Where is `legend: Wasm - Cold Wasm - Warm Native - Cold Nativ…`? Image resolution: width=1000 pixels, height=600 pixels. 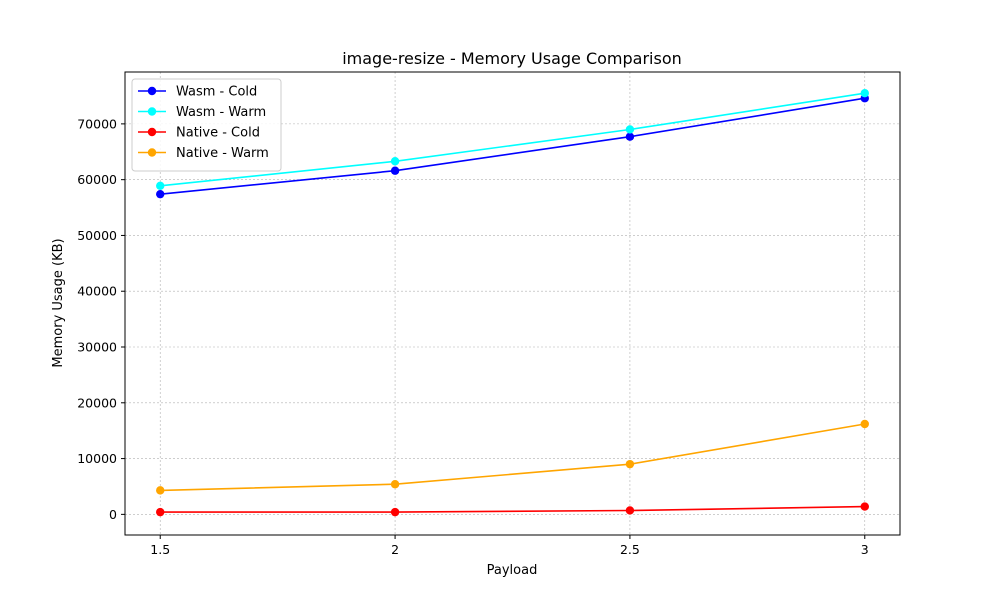 legend: Wasm - Cold Wasm - Warm Native - Cold Nativ… is located at coordinates (206, 125).